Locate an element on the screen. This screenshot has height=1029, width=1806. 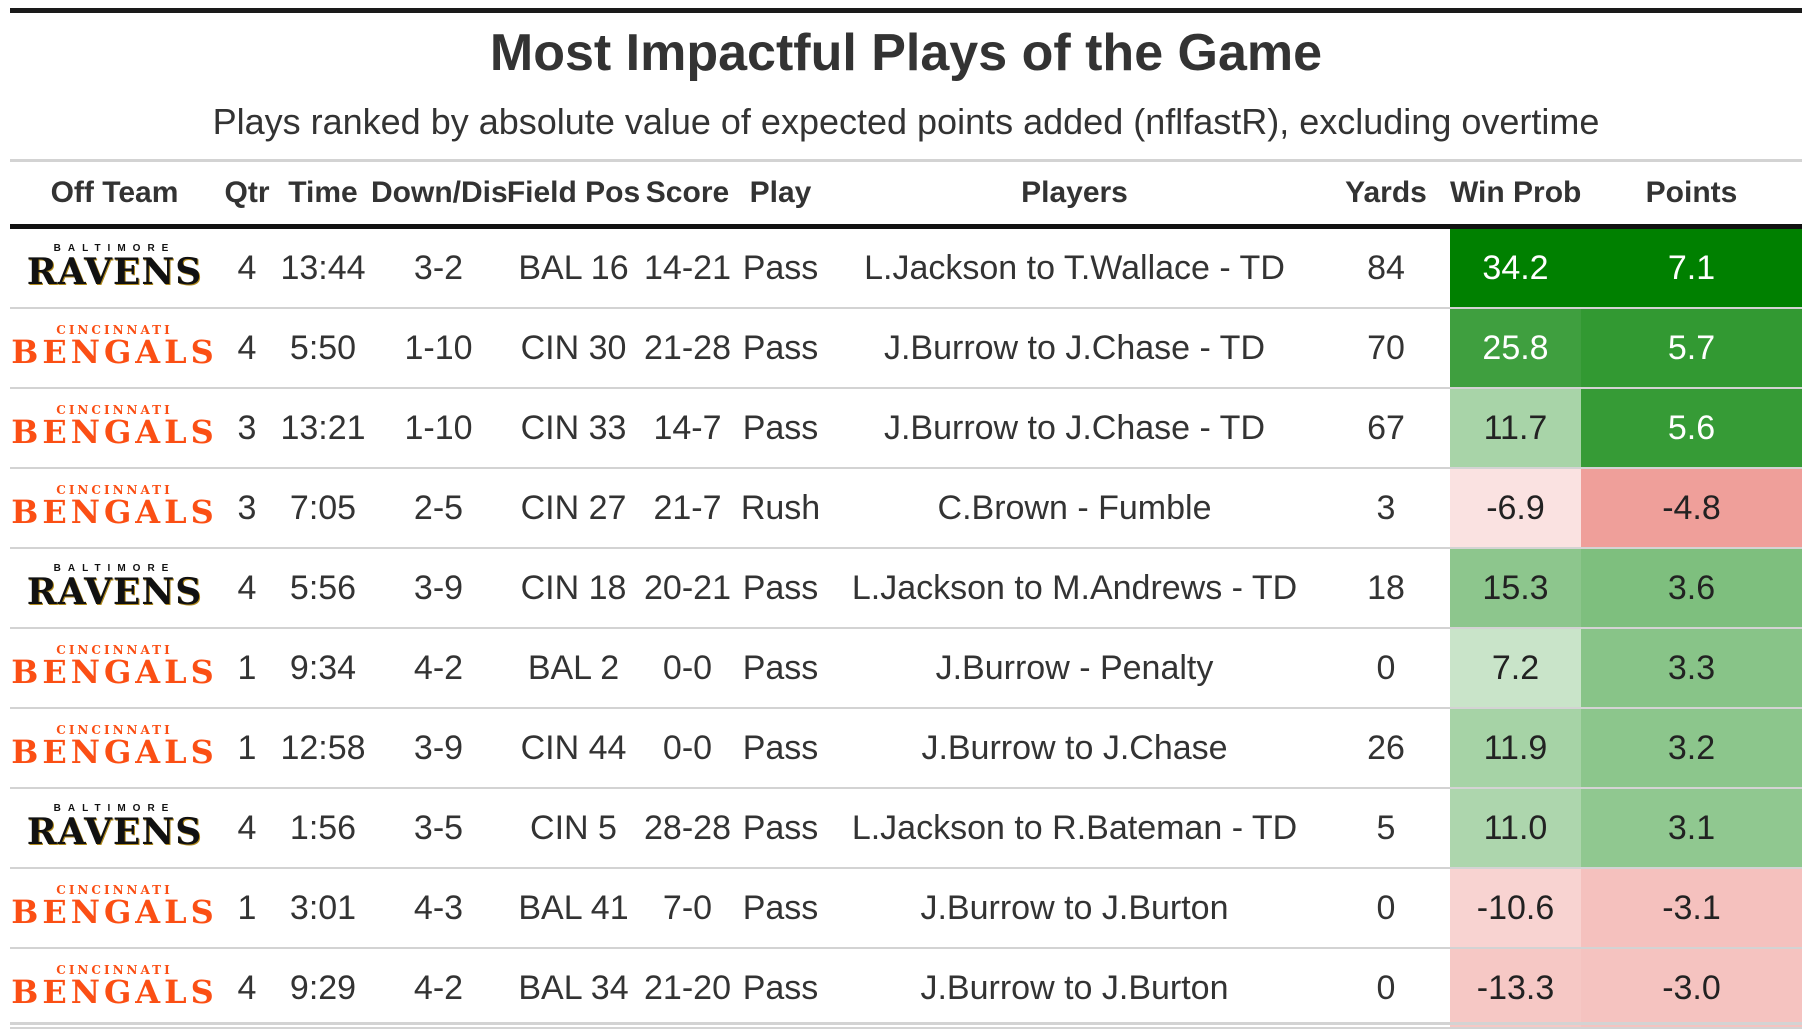
players-cell: L.Jackson to R.Bateman - TD is located at coordinates (1074, 828).